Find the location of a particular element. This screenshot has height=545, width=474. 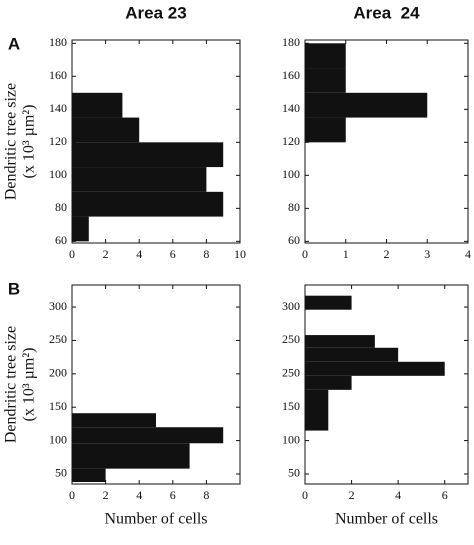

x-tick-label: 1 is located at coordinates (346, 254).